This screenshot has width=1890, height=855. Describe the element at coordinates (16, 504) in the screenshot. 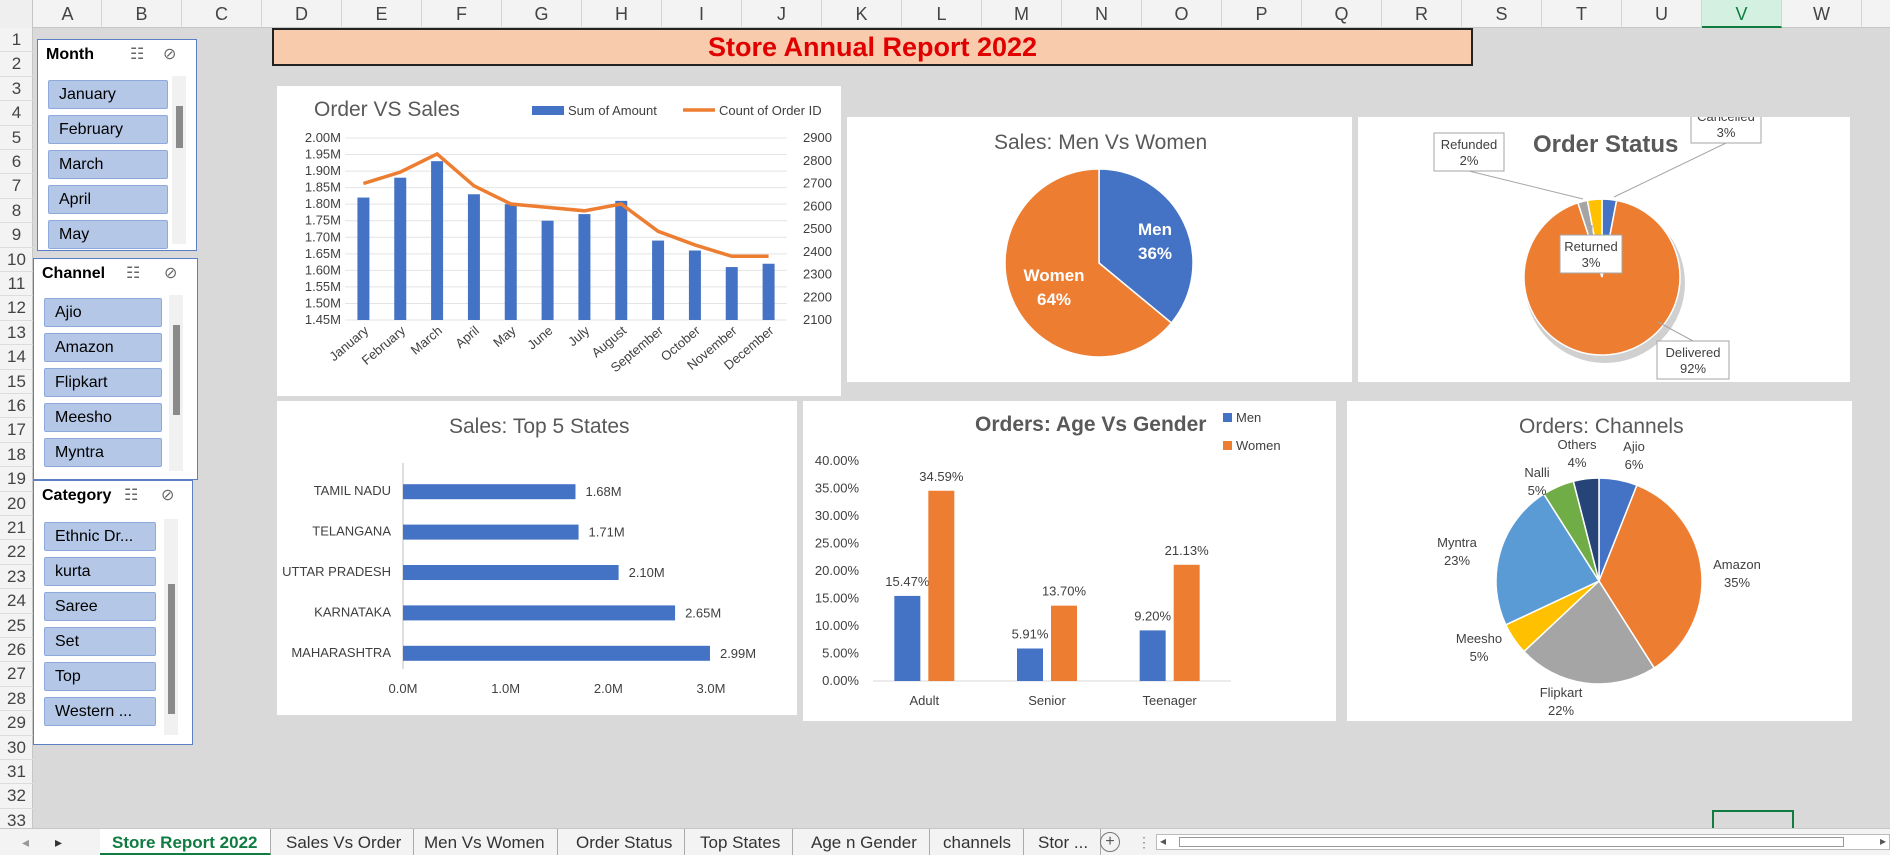

I see `row-header-20: 20` at that location.